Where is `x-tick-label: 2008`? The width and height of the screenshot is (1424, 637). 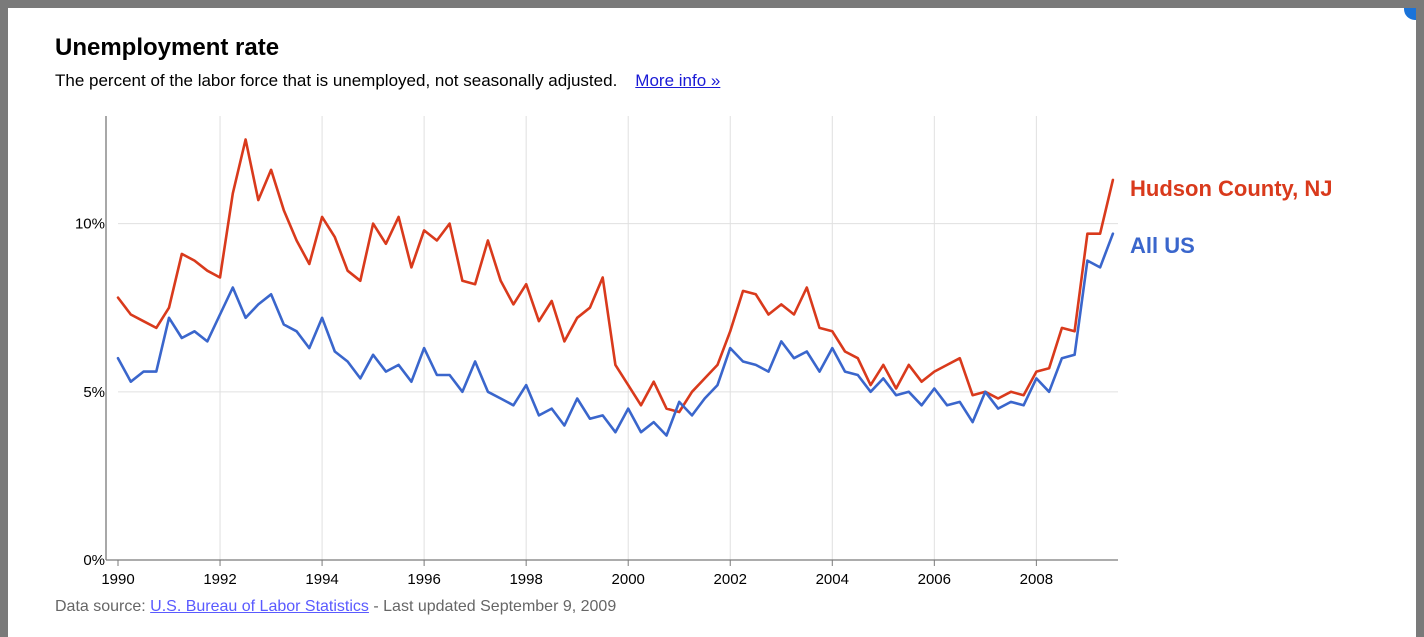
x-tick-label: 2008 is located at coordinates (1036, 579).